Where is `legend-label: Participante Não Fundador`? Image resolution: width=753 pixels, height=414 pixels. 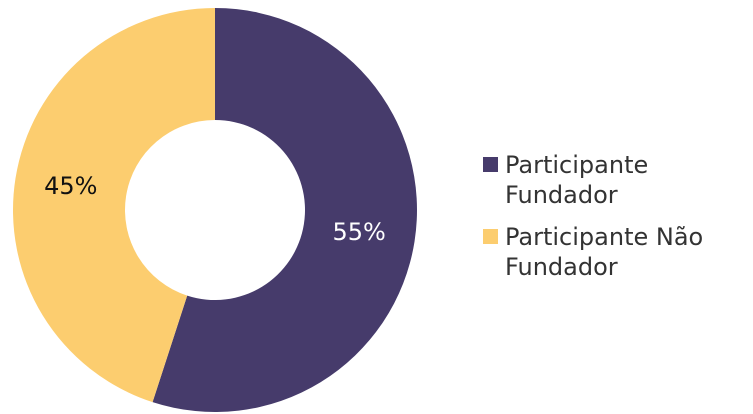 legend-label: Participante Não Fundador is located at coordinates (604, 252).